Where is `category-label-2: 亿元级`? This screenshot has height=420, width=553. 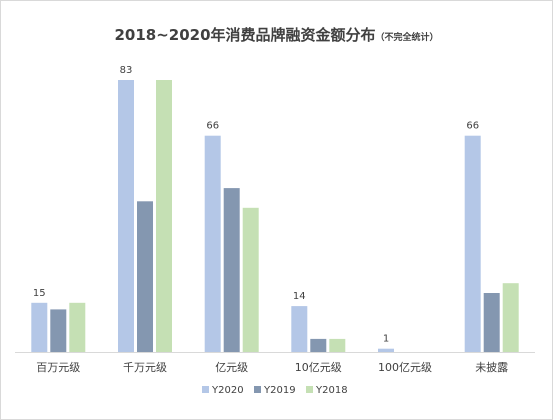
category-label-2: 亿元级 is located at coordinates (231, 367).